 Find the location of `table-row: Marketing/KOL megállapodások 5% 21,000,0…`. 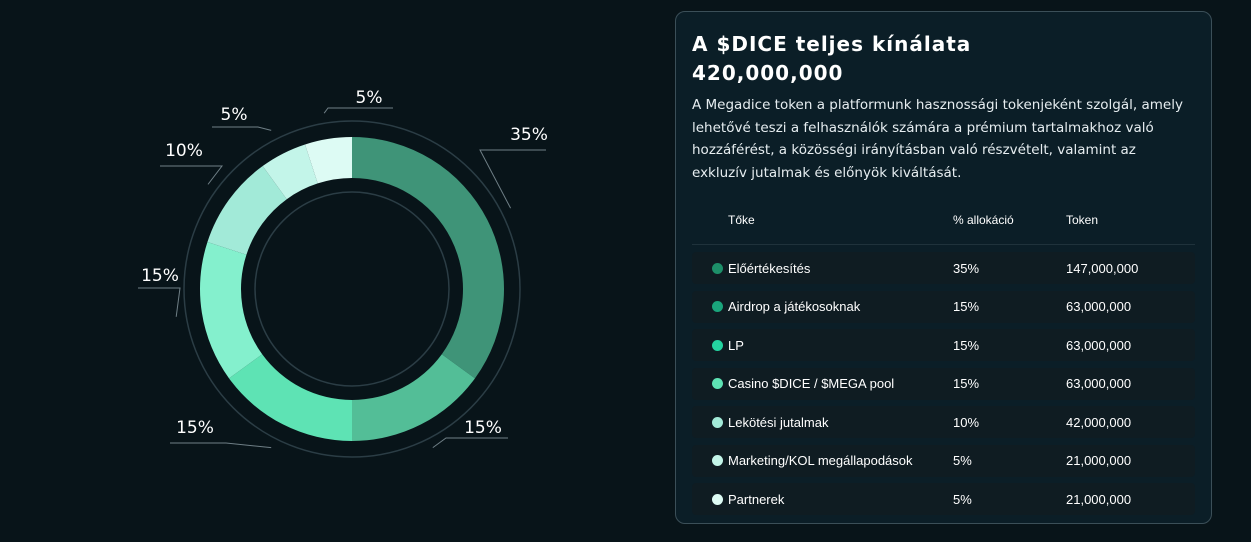

table-row: Marketing/KOL megállapodások 5% 21,000,0… is located at coordinates (943, 460).